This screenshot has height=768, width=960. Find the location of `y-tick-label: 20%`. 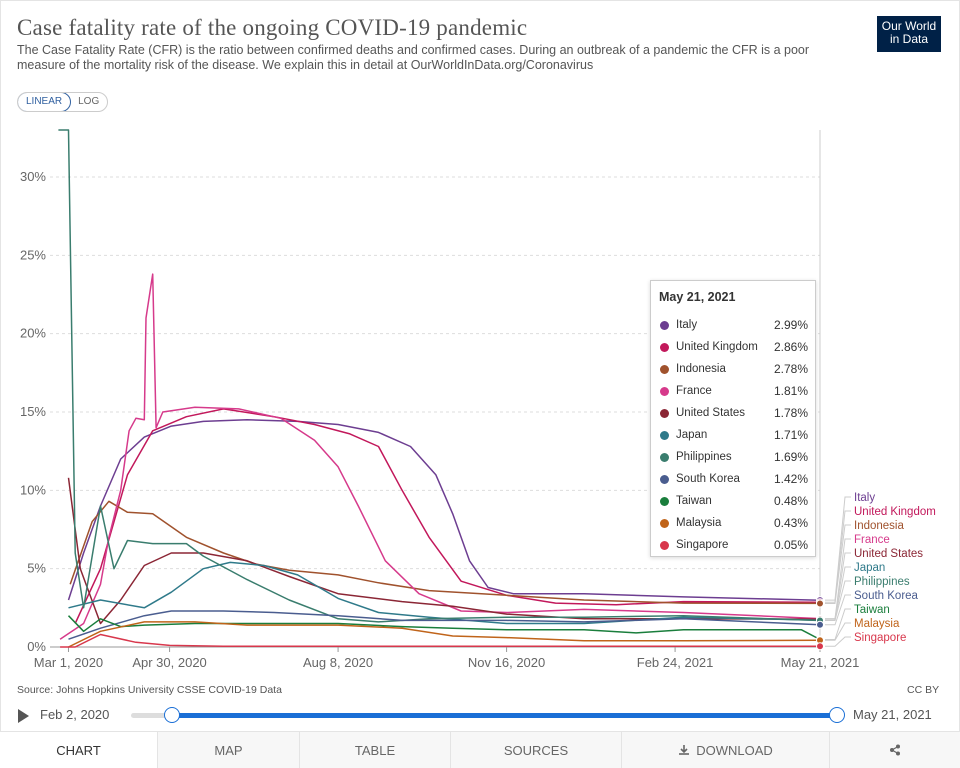

y-tick-label: 20% is located at coordinates (33, 333).